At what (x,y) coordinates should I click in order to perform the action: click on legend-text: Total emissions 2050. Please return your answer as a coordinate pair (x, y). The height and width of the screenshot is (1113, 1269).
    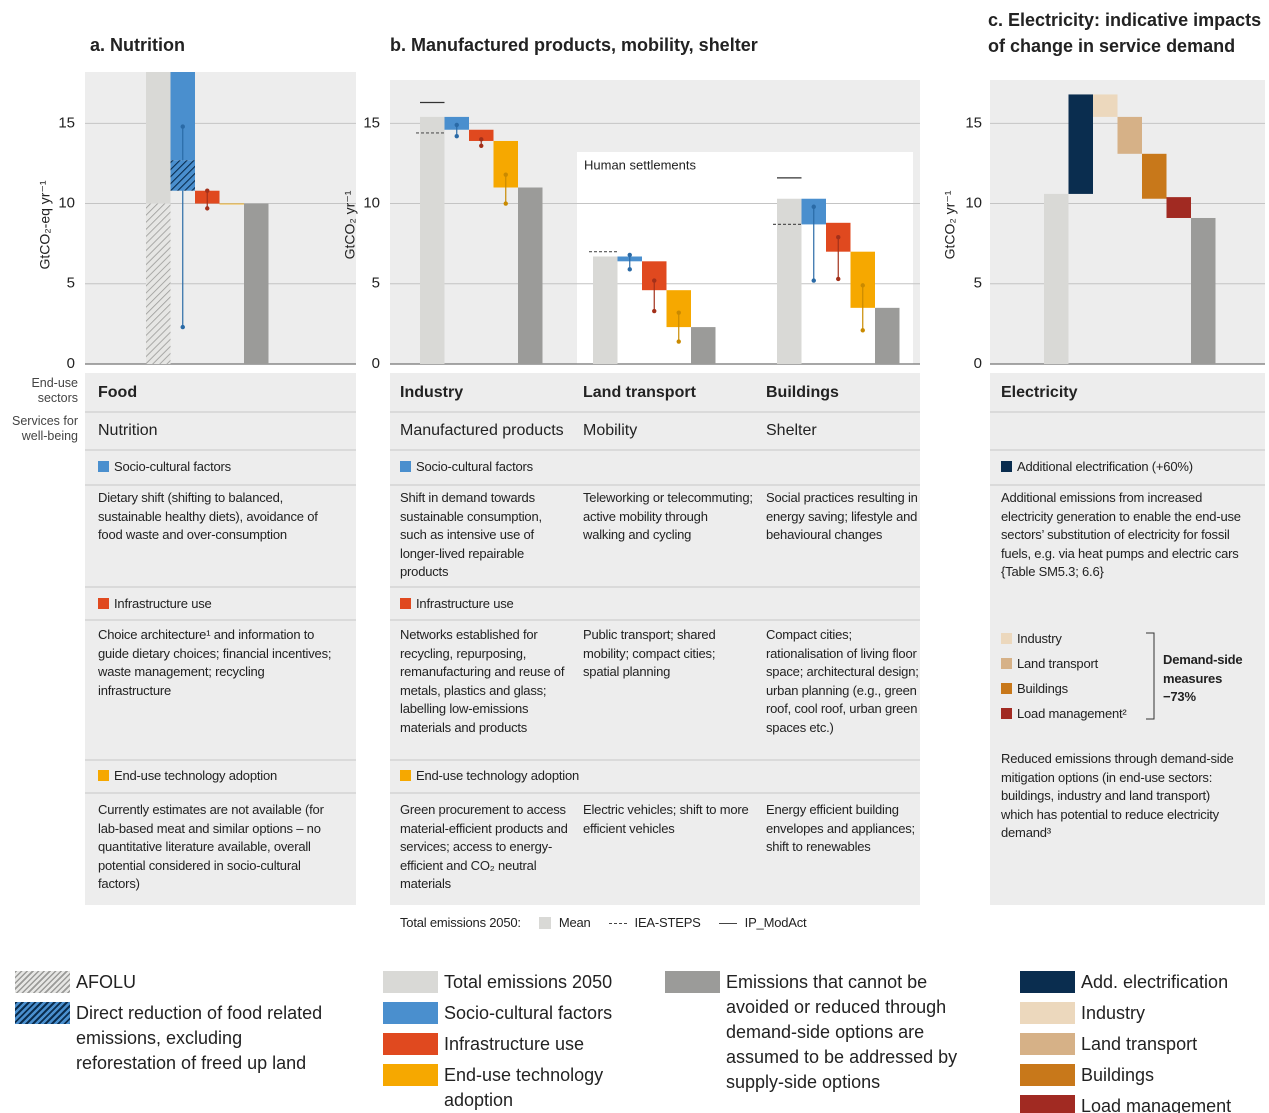
    Looking at the image, I should click on (528, 982).